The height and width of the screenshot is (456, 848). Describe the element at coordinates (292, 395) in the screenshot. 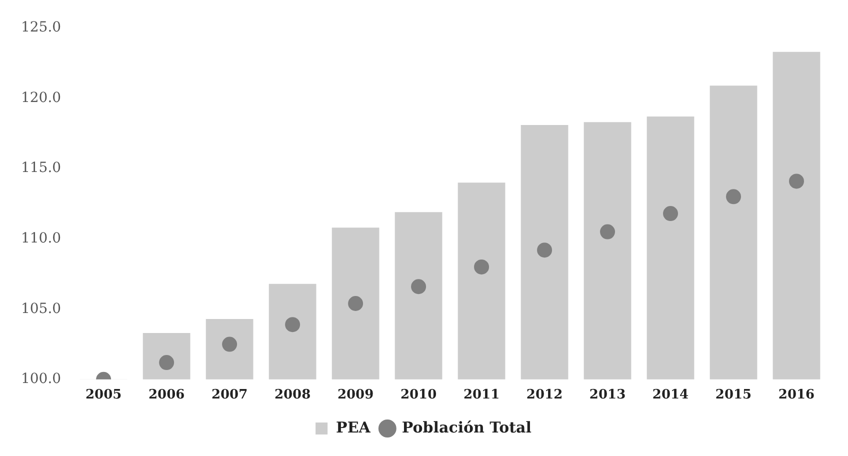

I see `x-tick-label: 2008` at that location.